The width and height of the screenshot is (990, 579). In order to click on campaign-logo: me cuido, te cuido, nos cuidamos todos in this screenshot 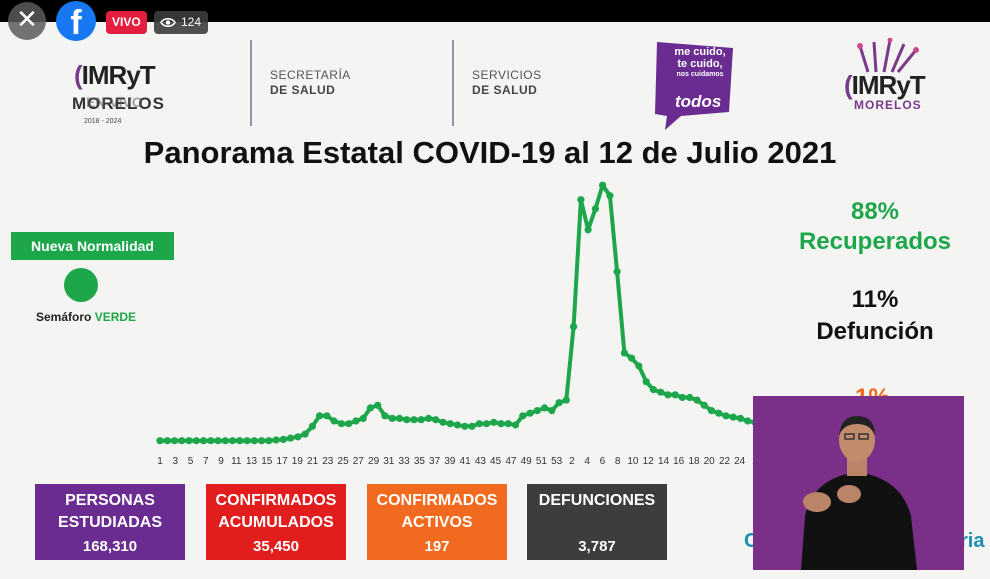, I will do `click(694, 84)`.